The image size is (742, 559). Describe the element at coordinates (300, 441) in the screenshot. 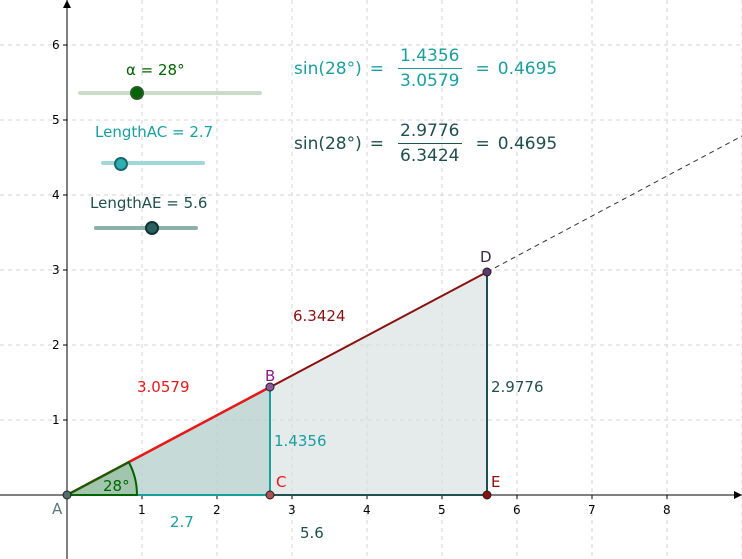

I see `label-bc: 1.4356` at that location.